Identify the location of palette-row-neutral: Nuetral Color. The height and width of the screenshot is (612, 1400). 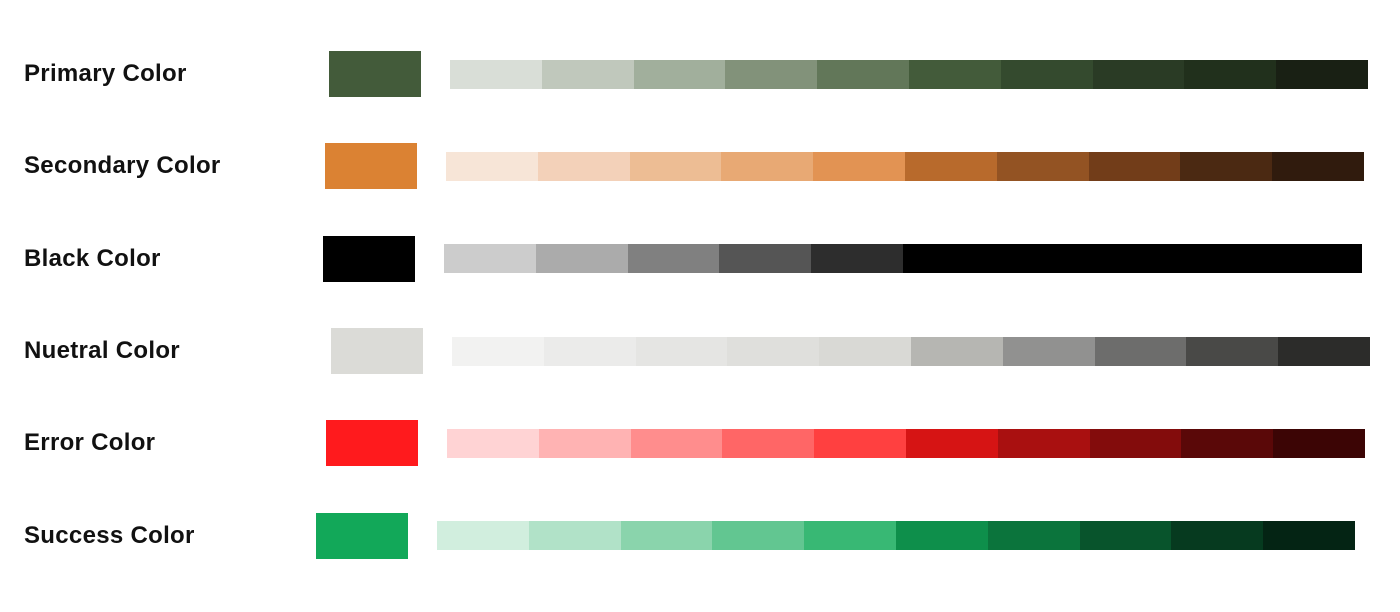
(700, 351).